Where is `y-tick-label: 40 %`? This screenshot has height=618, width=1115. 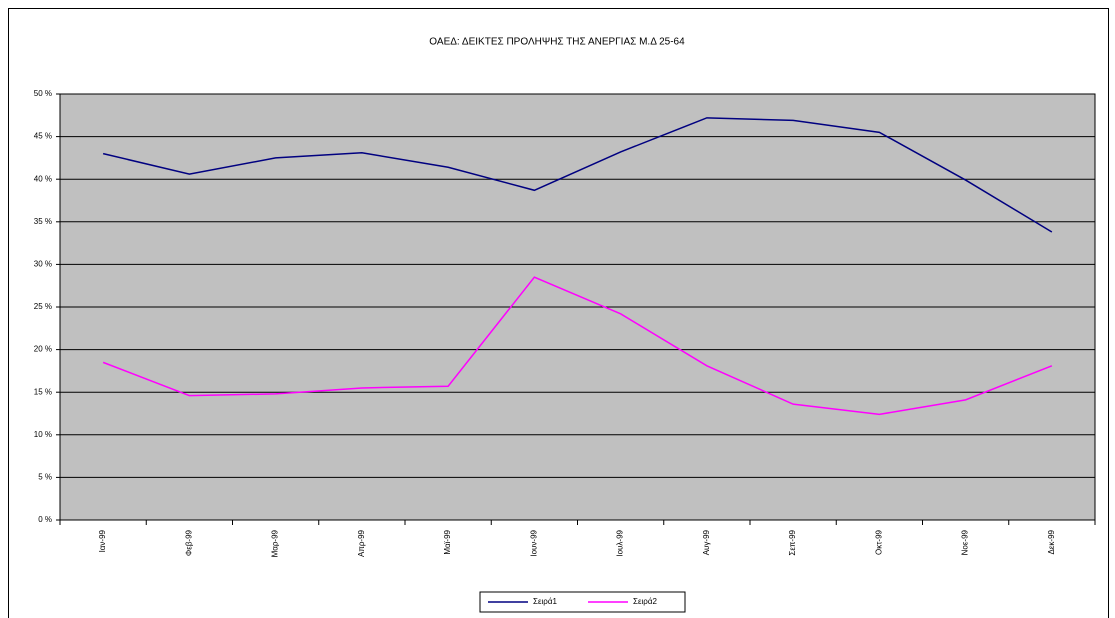 y-tick-label: 40 % is located at coordinates (43, 178).